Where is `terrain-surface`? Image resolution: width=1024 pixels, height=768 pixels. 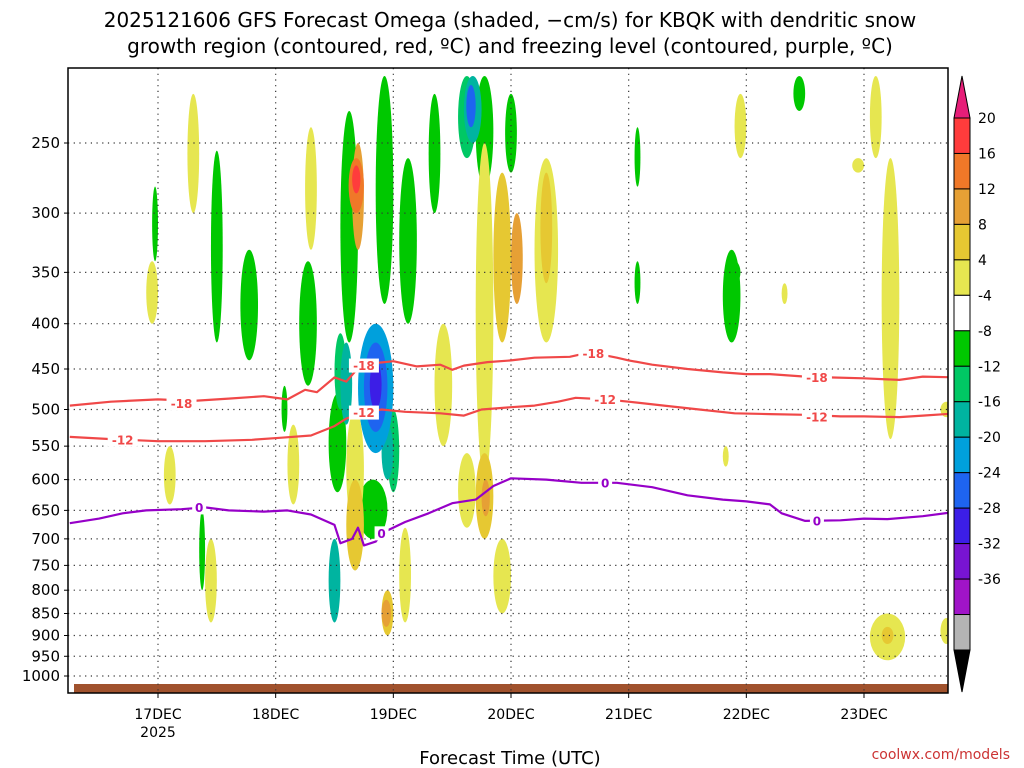 terrain-surface is located at coordinates (511, 688).